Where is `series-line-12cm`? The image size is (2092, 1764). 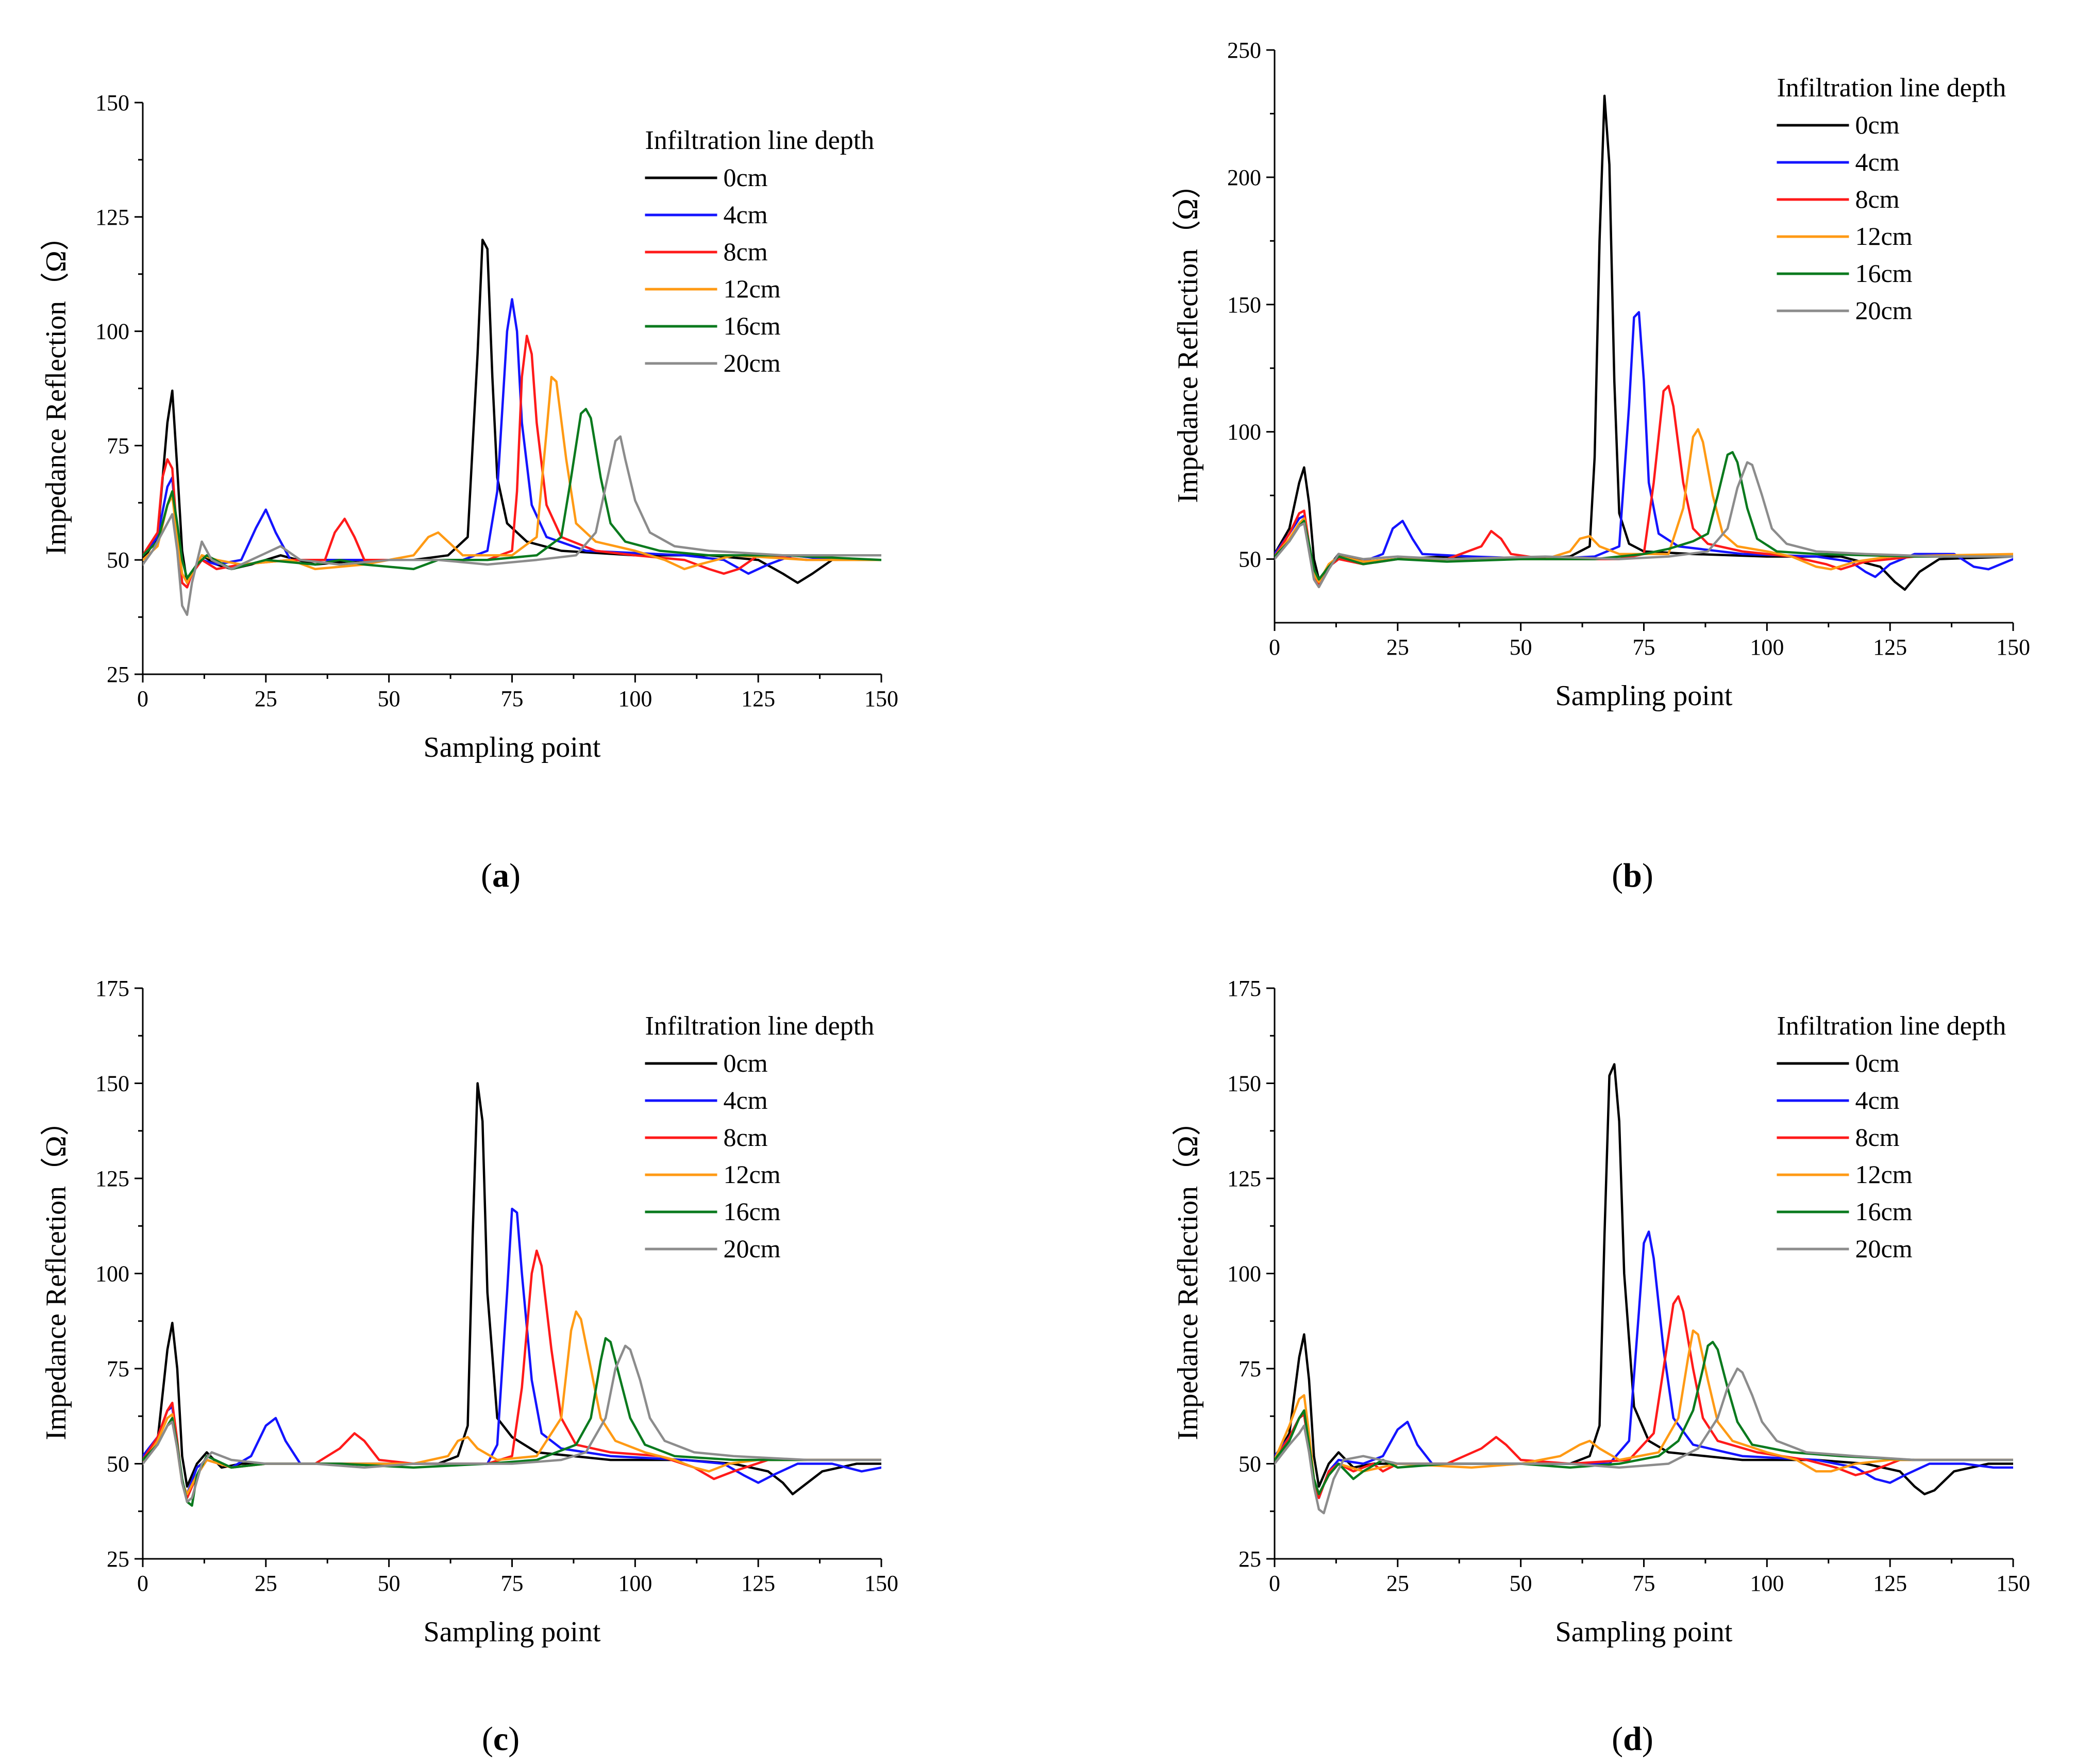
series-line-12cm is located at coordinates (1644, 506).